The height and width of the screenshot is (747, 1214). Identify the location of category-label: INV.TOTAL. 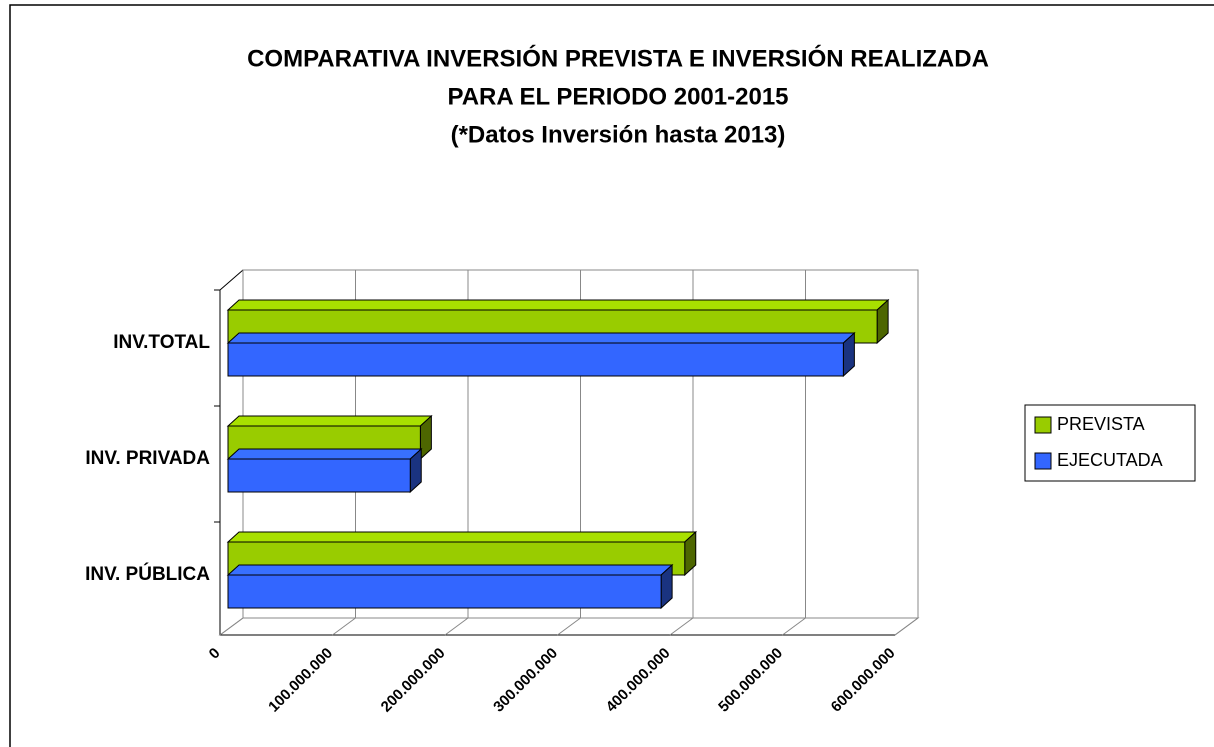
(161, 342).